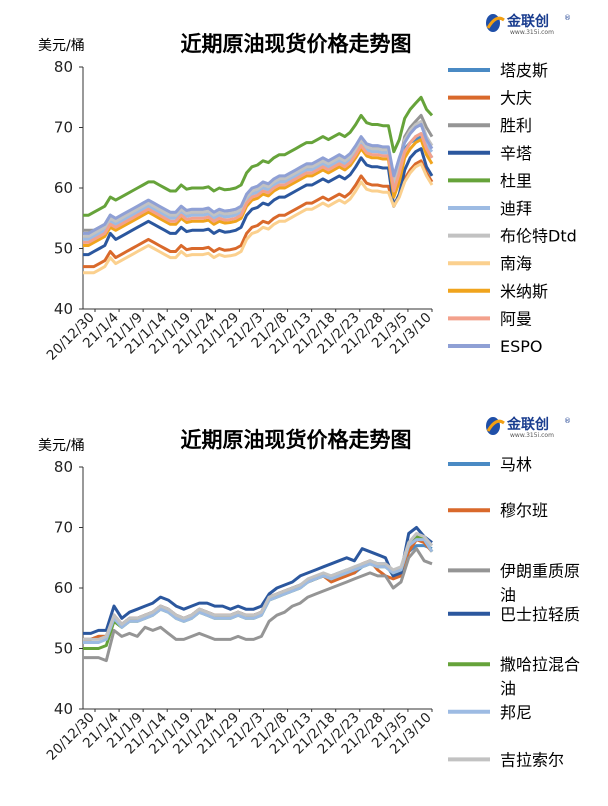 The width and height of the screenshot is (608, 806). Describe the element at coordinates (516, 125) in the screenshot. I see `legend-label: 胜利` at that location.